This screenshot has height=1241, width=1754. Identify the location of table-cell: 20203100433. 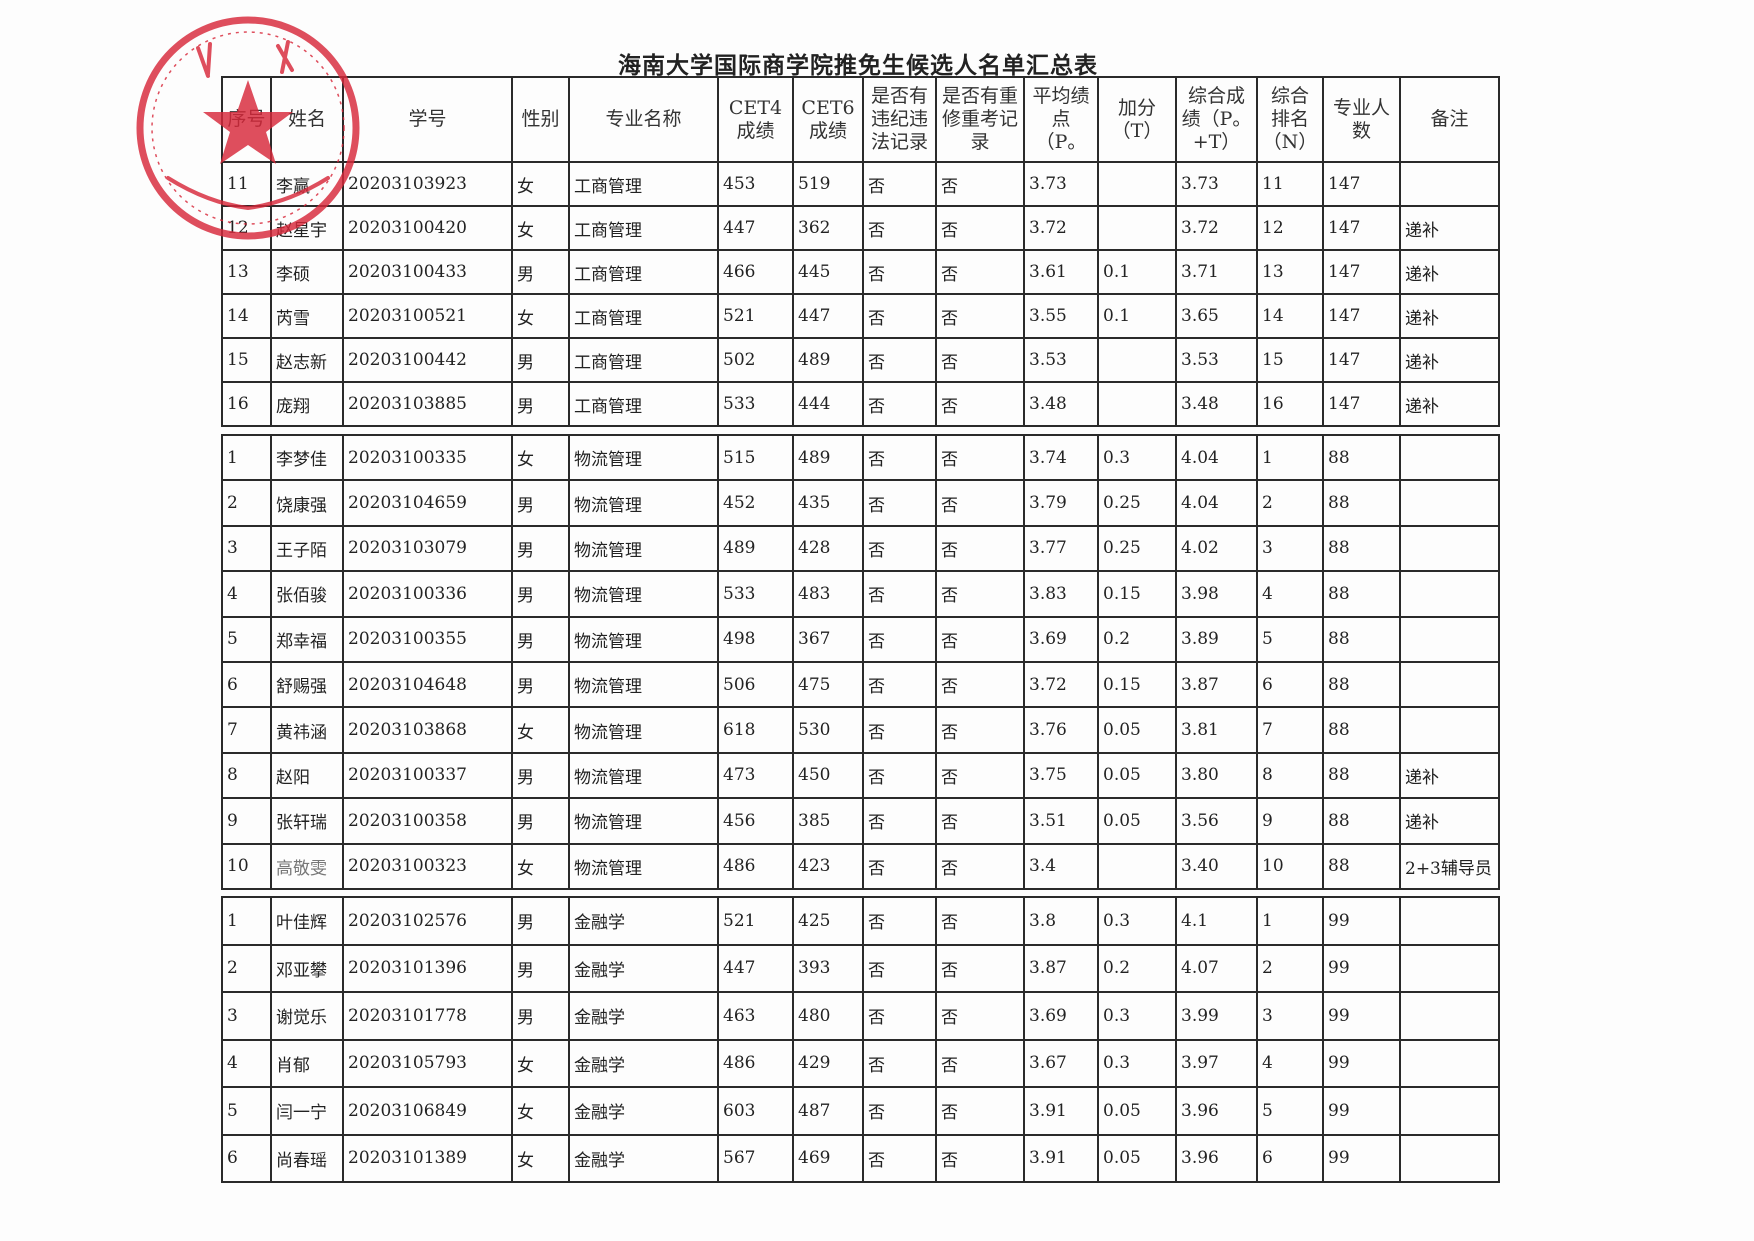
(427, 272).